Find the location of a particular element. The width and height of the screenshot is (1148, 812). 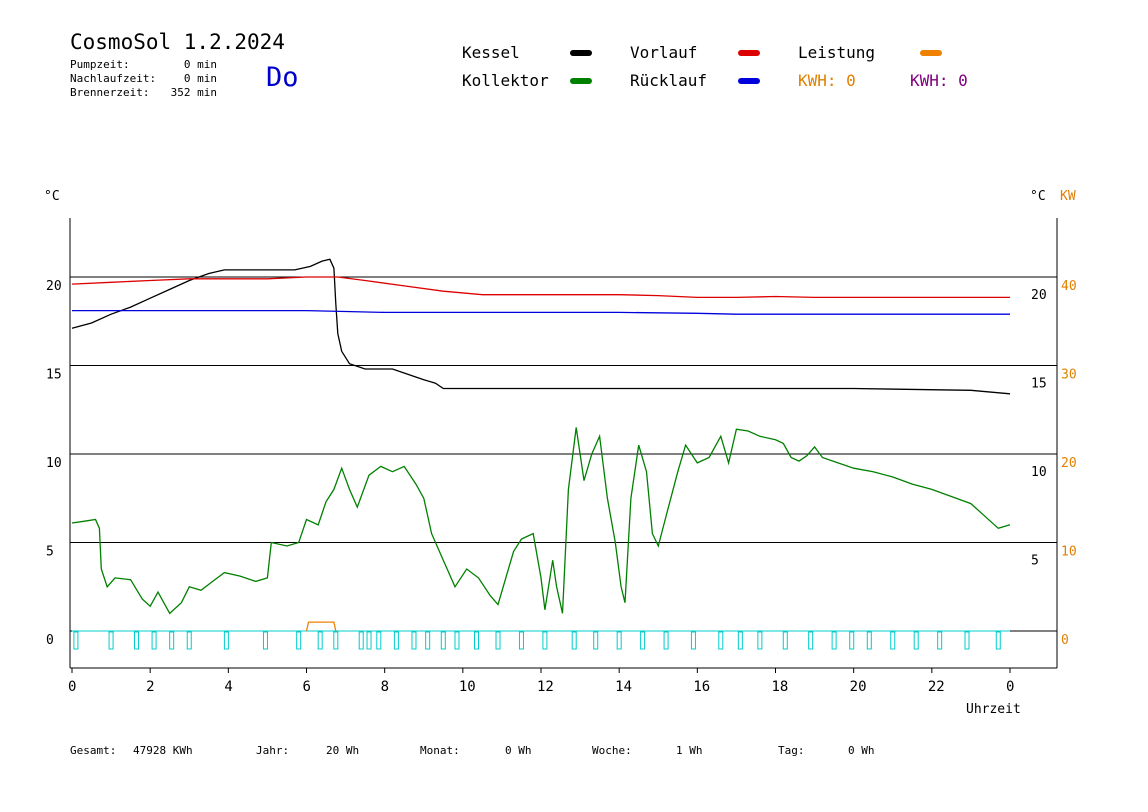

legend-swatch-vorlauf is located at coordinates (749, 53).